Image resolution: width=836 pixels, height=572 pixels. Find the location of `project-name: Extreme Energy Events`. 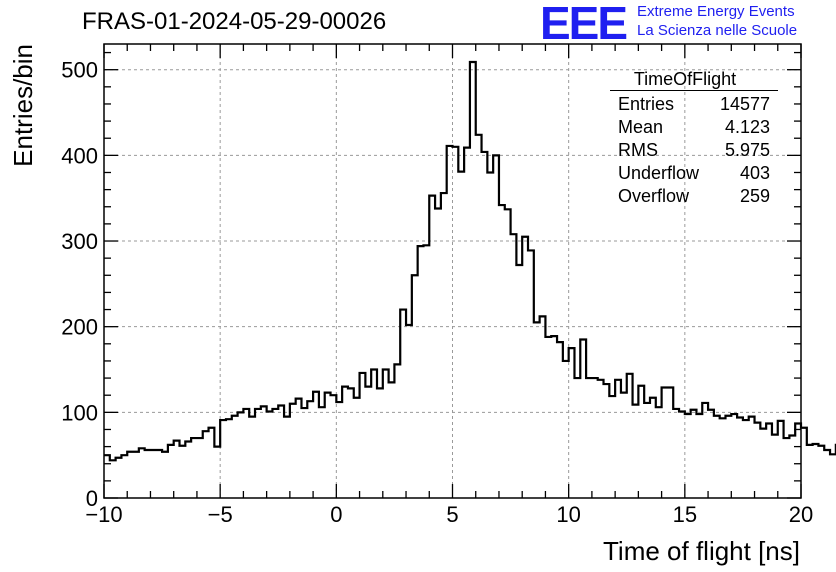

project-name: Extreme Energy Events is located at coordinates (716, 11).